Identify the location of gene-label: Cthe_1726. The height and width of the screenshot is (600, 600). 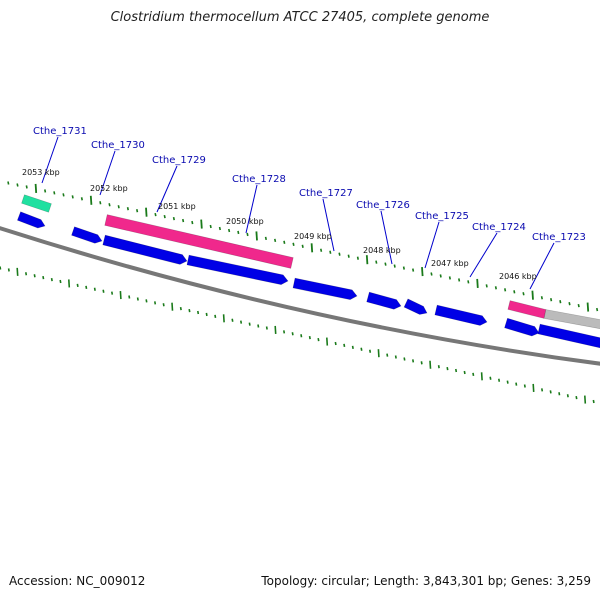
(383, 205).